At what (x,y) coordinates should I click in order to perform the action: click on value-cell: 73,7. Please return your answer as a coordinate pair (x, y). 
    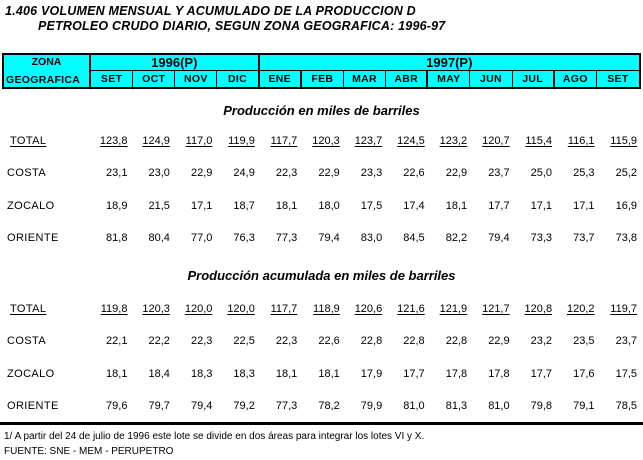
    Looking at the image, I should click on (584, 238).